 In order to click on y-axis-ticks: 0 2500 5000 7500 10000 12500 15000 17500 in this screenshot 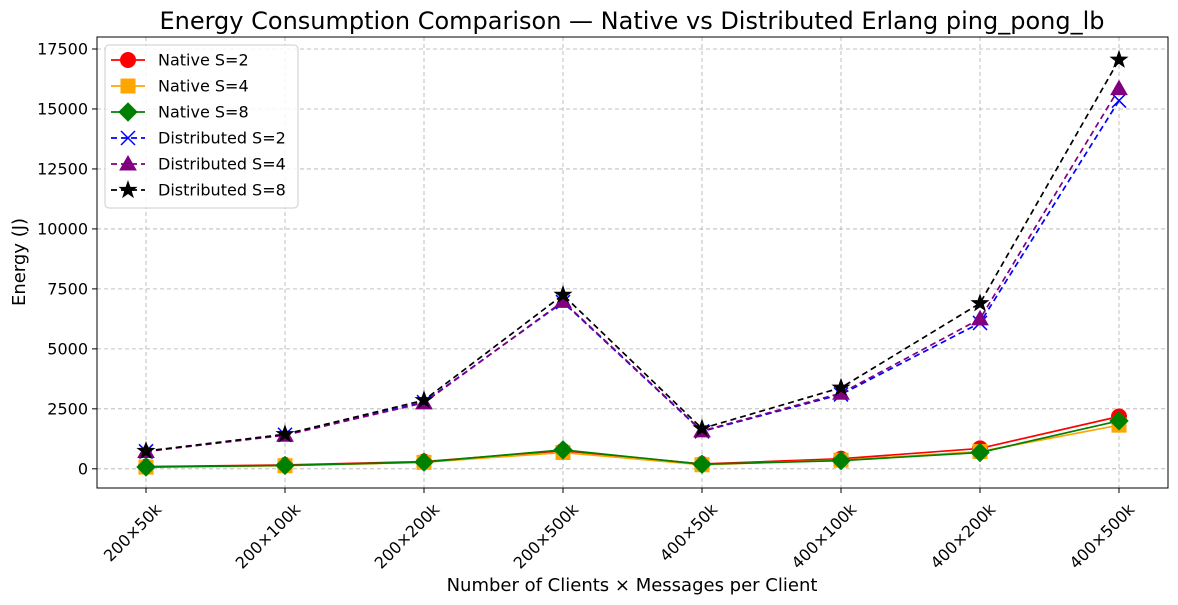, I will do `click(67, 258)`.